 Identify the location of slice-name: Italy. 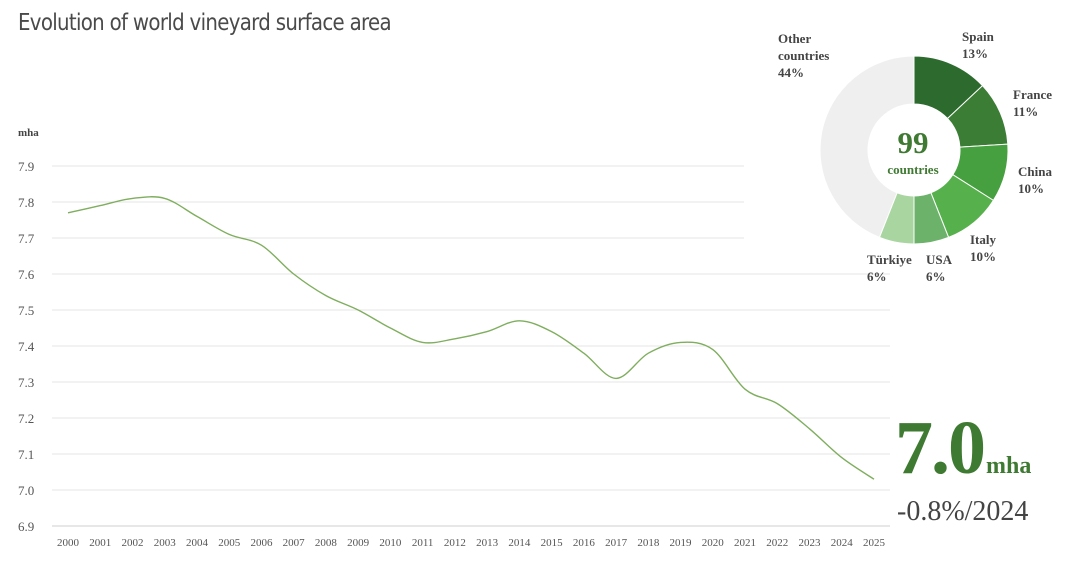
(983, 239).